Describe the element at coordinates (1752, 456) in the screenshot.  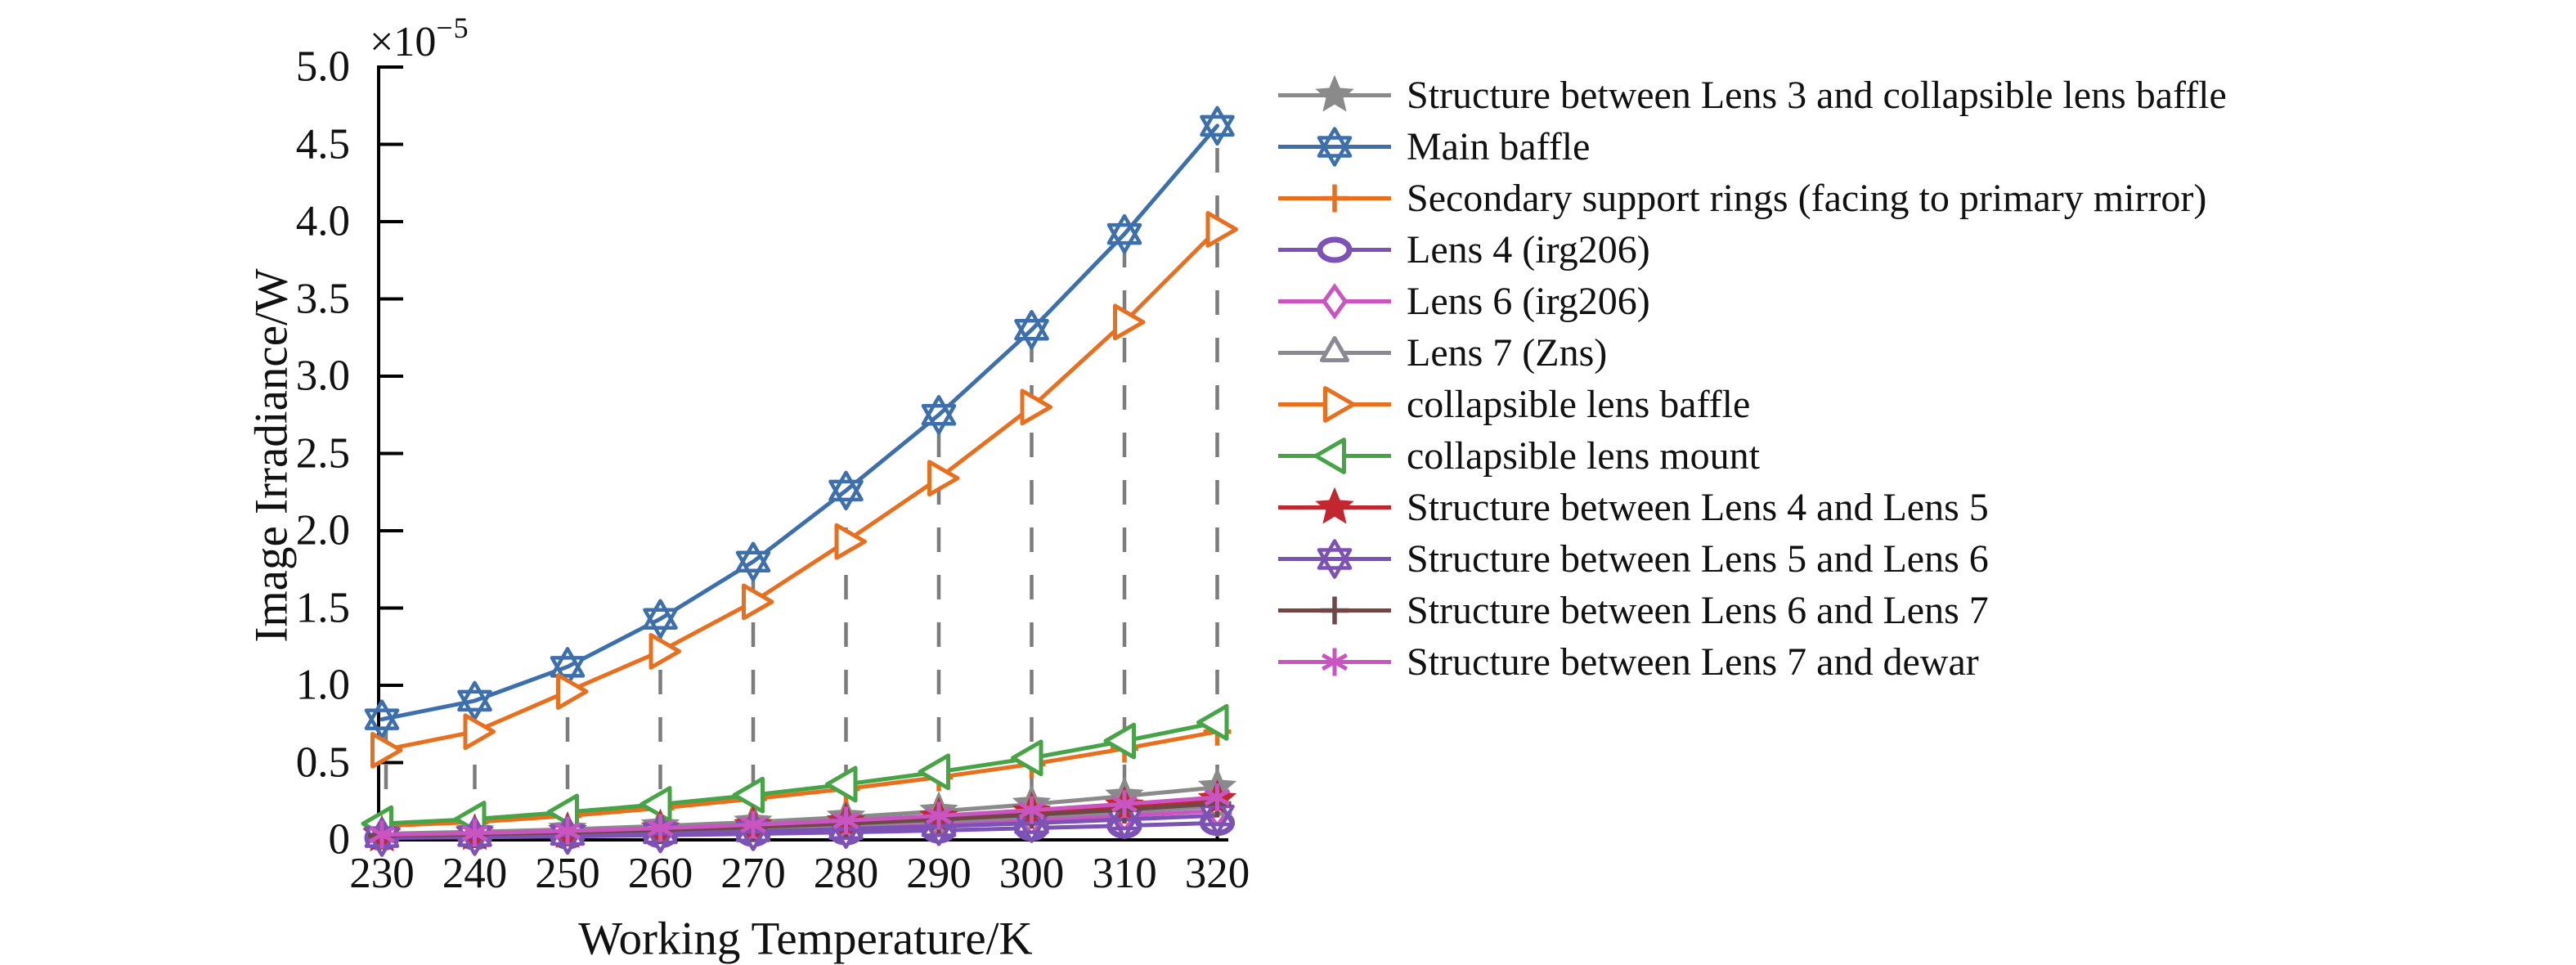
I see `legend-item-collapsible-lens-mount: collapsible lens mount` at that location.